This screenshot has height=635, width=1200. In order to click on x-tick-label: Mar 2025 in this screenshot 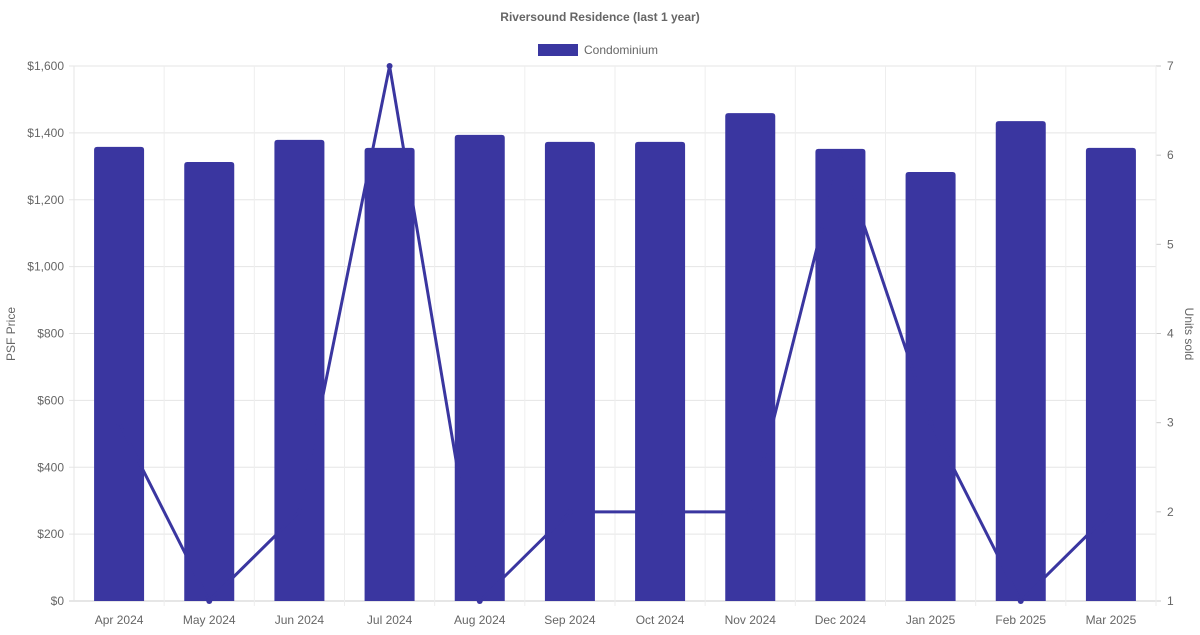, I will do `click(1111, 620)`.